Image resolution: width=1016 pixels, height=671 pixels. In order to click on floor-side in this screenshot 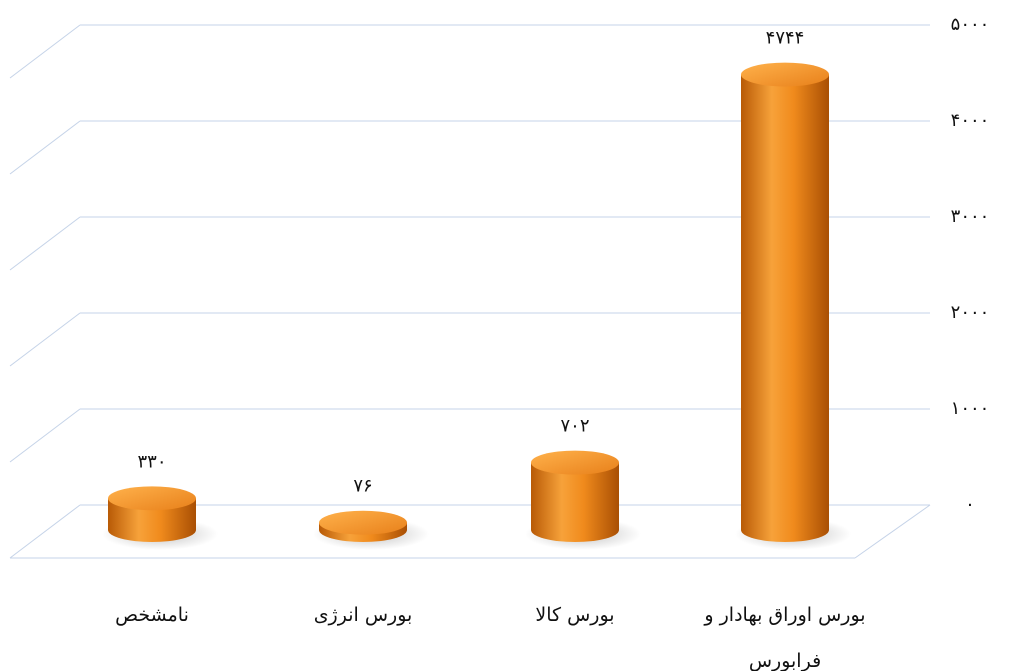, I will do `click(892, 531)`.